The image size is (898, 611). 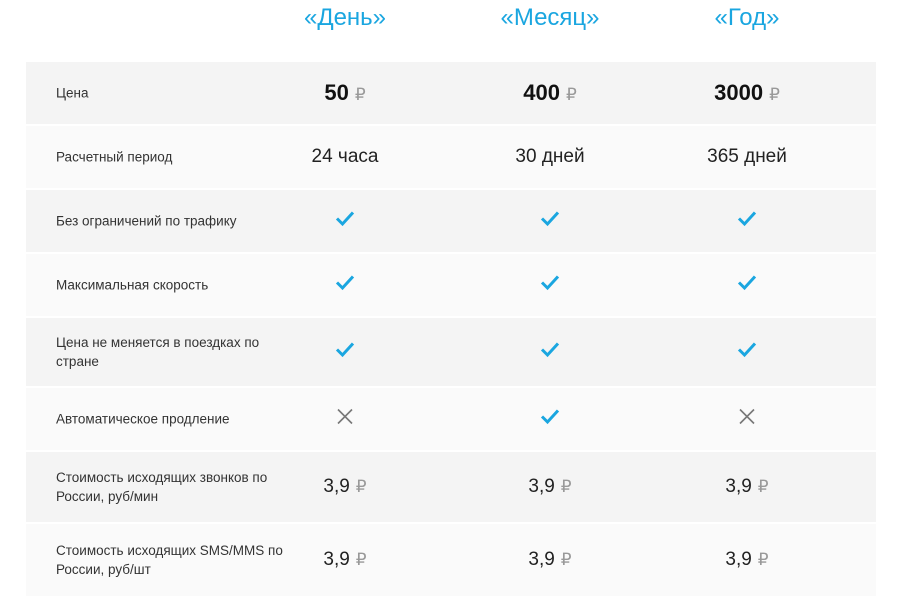 What do you see at coordinates (345, 17) in the screenshot?
I see `plan-title-day: «День»` at bounding box center [345, 17].